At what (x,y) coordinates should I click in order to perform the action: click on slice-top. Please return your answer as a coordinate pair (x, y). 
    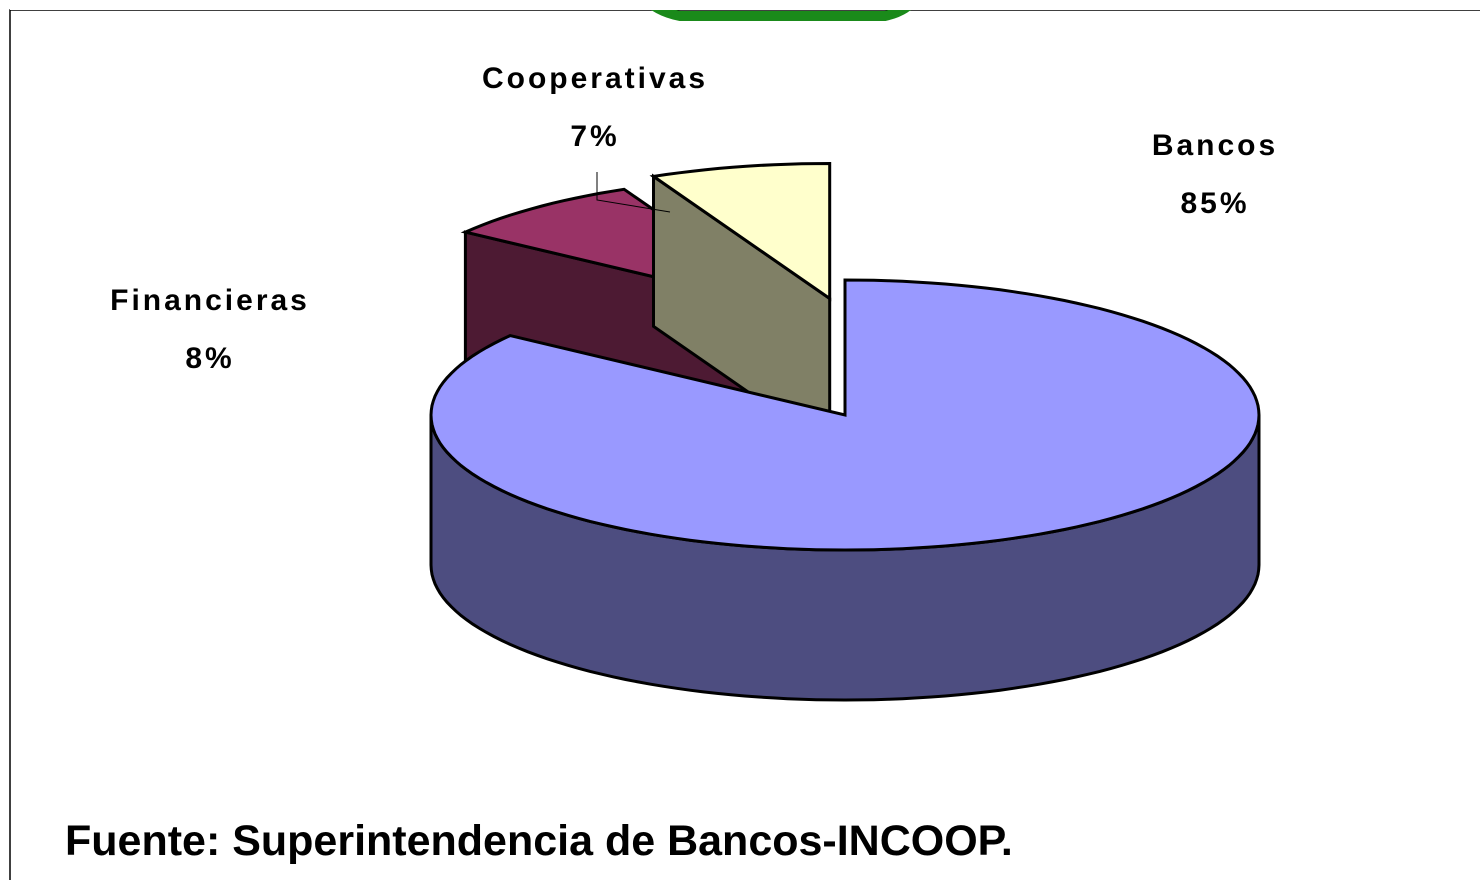
    Looking at the image, I should click on (740, 231).